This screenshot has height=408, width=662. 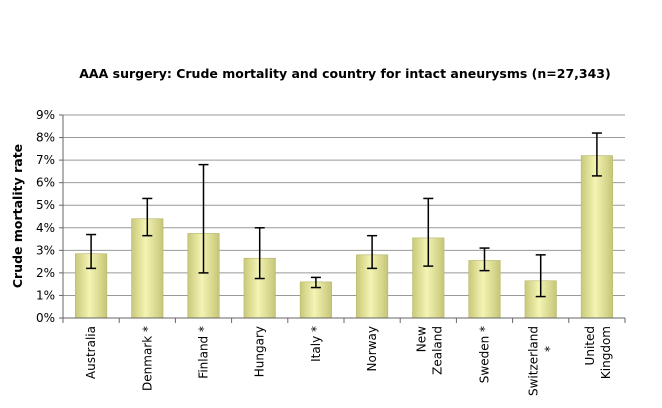 I want to click on y-tick-label: 7%, so click(x=45, y=160).